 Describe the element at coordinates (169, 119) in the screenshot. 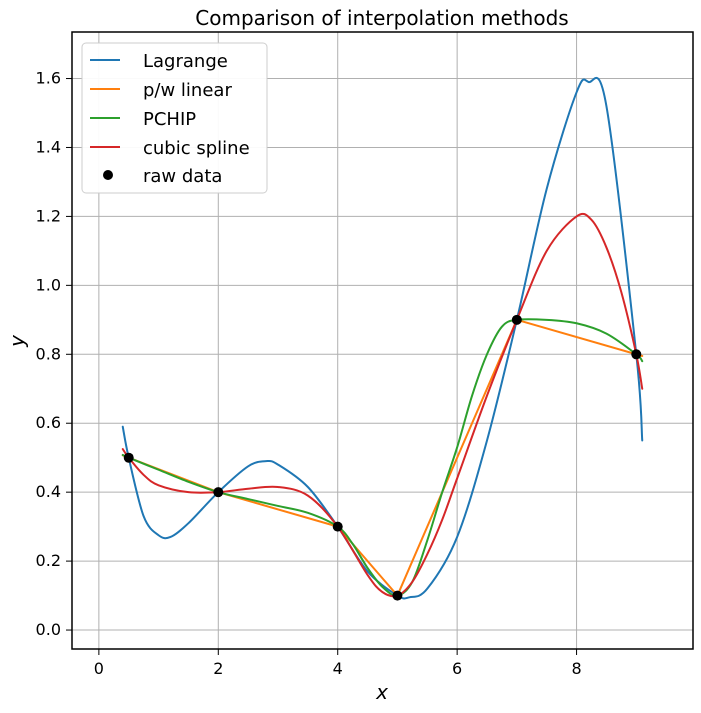

I see `legend-label-pchip: PCHIP` at that location.